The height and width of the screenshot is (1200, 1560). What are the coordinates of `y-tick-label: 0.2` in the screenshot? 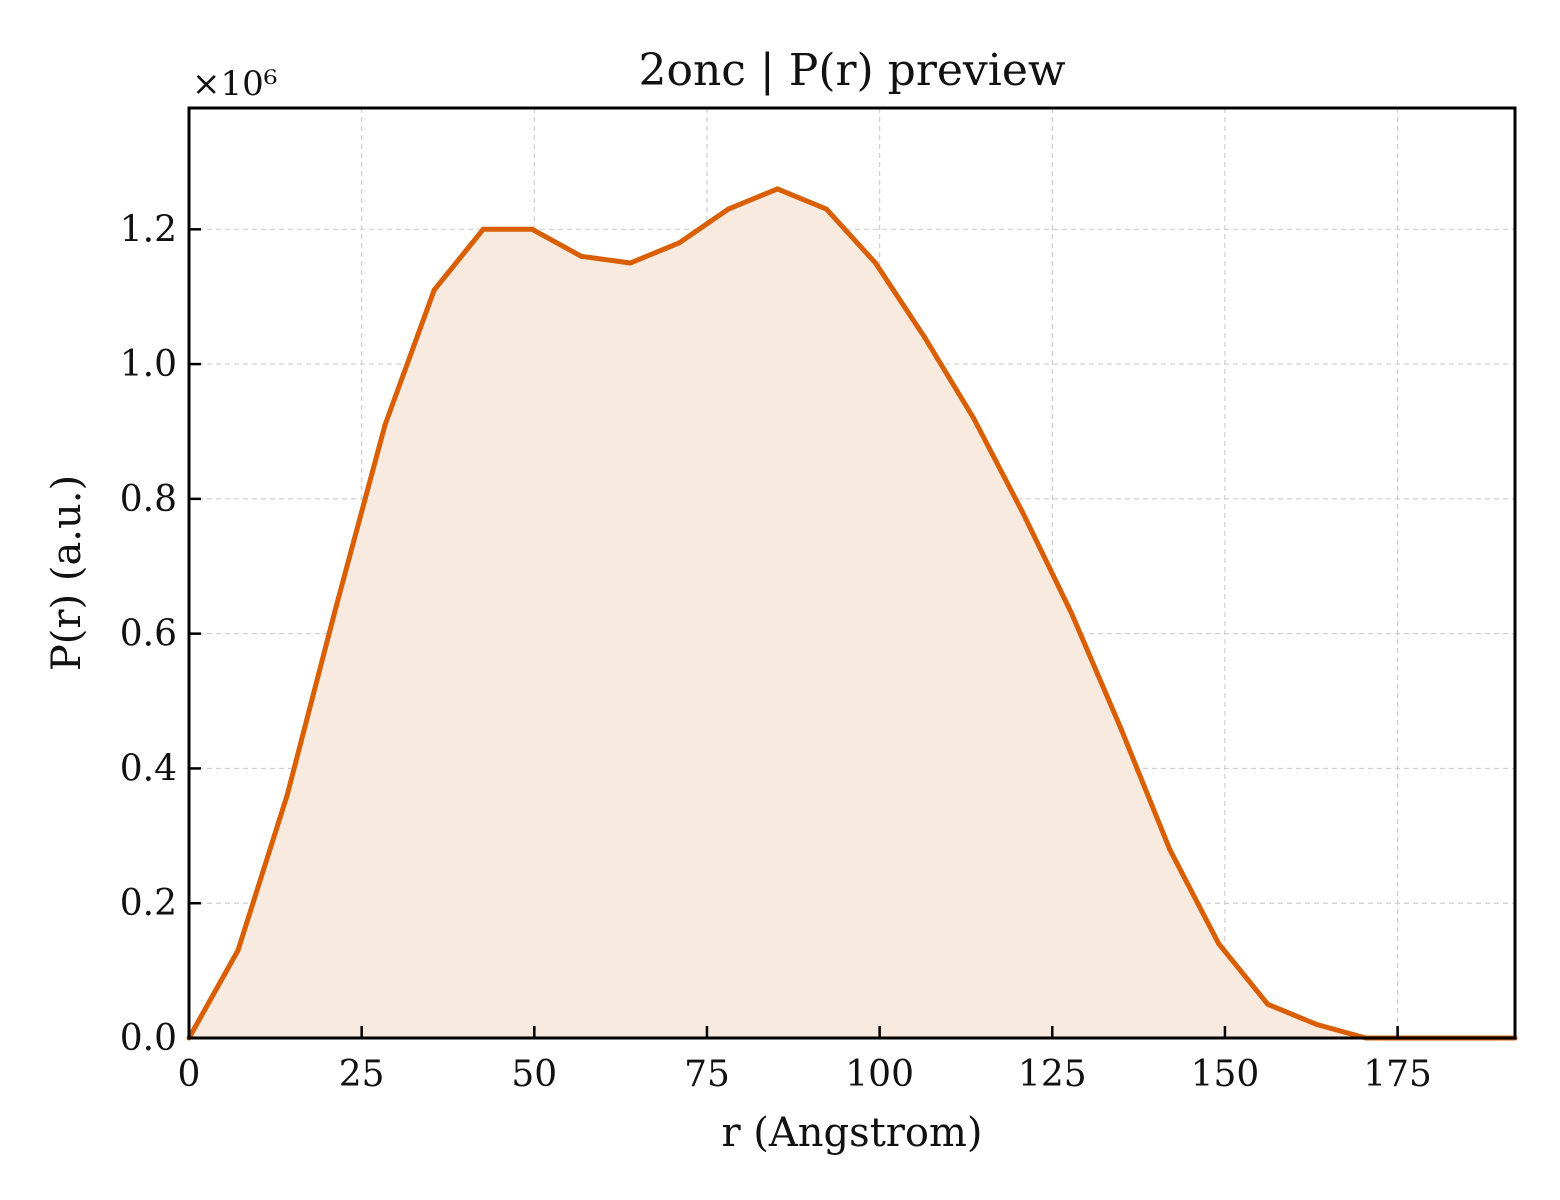 It's located at (148, 903).